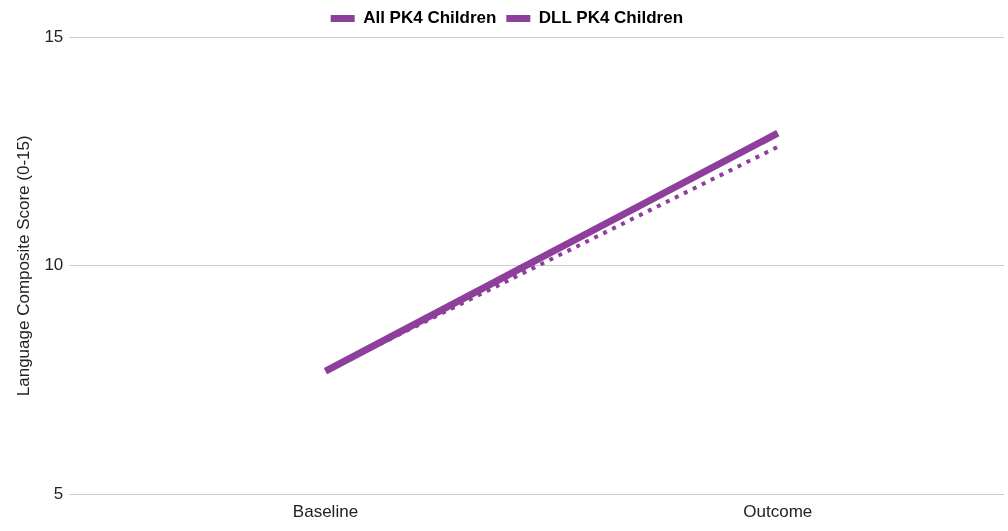 Image resolution: width=1008 pixels, height=531 pixels. I want to click on legend-label: DLL PK4 Children, so click(611, 18).